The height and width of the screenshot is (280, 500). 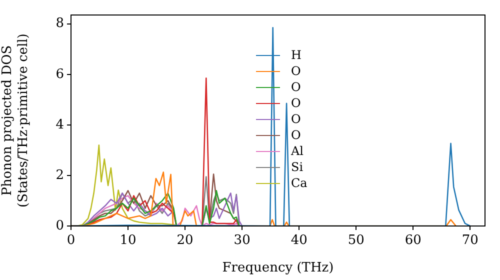 I want to click on x-tick-label: 60, so click(x=413, y=240).